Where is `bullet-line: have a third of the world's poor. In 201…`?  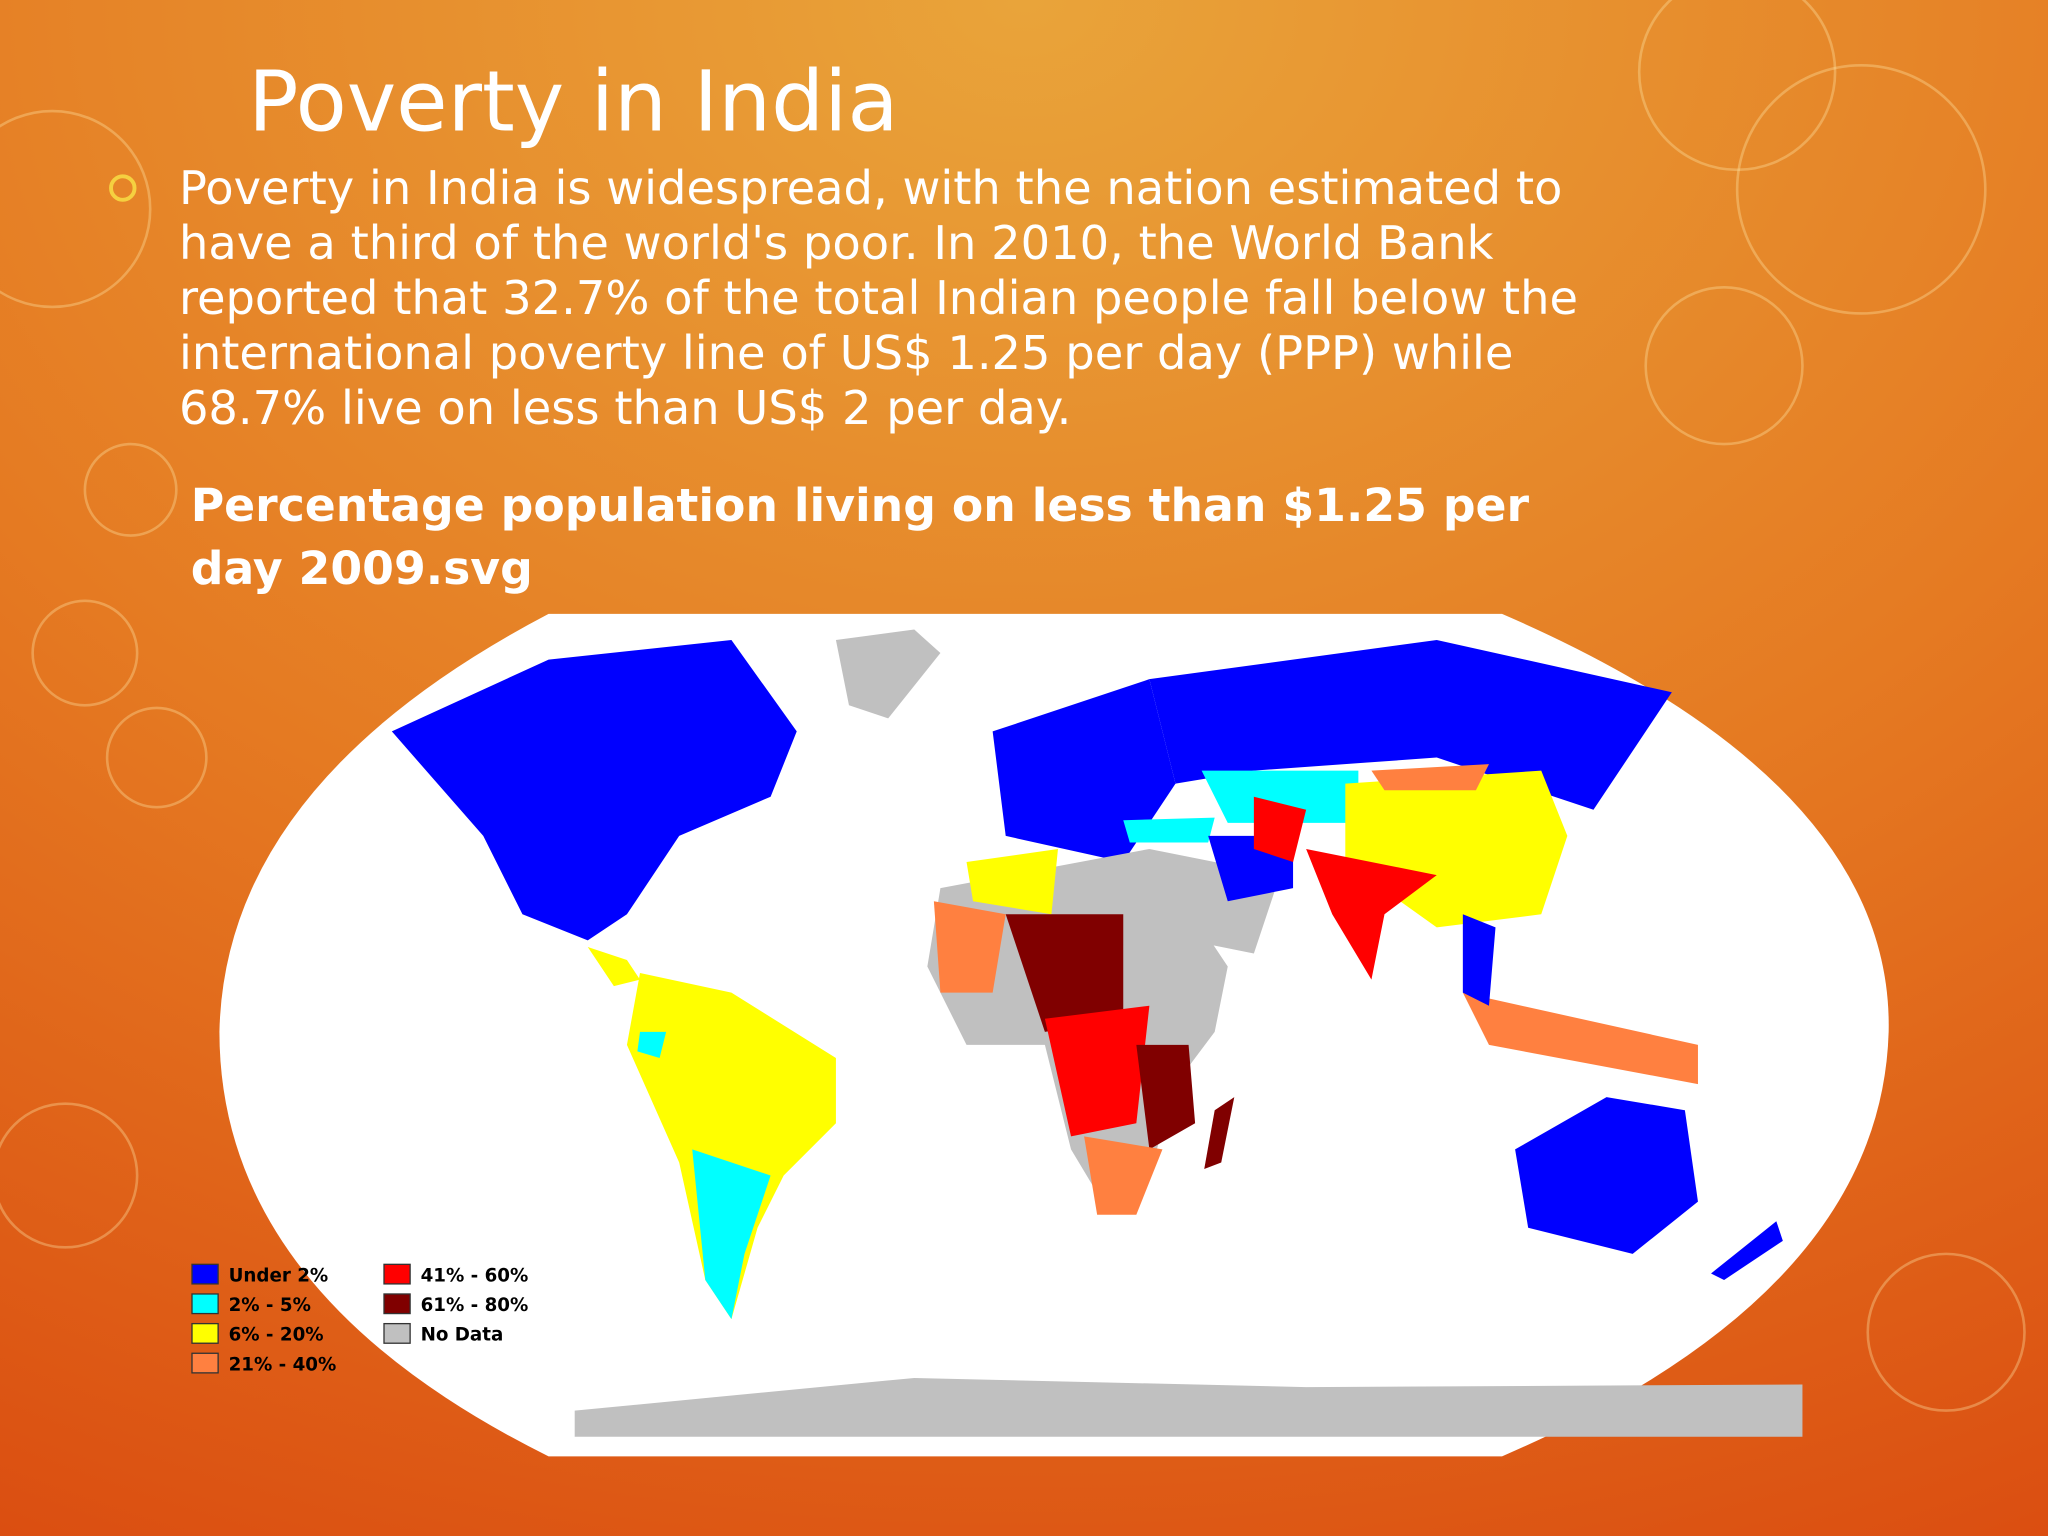 bullet-line: have a third of the world's poor. In 201… is located at coordinates (836, 243).